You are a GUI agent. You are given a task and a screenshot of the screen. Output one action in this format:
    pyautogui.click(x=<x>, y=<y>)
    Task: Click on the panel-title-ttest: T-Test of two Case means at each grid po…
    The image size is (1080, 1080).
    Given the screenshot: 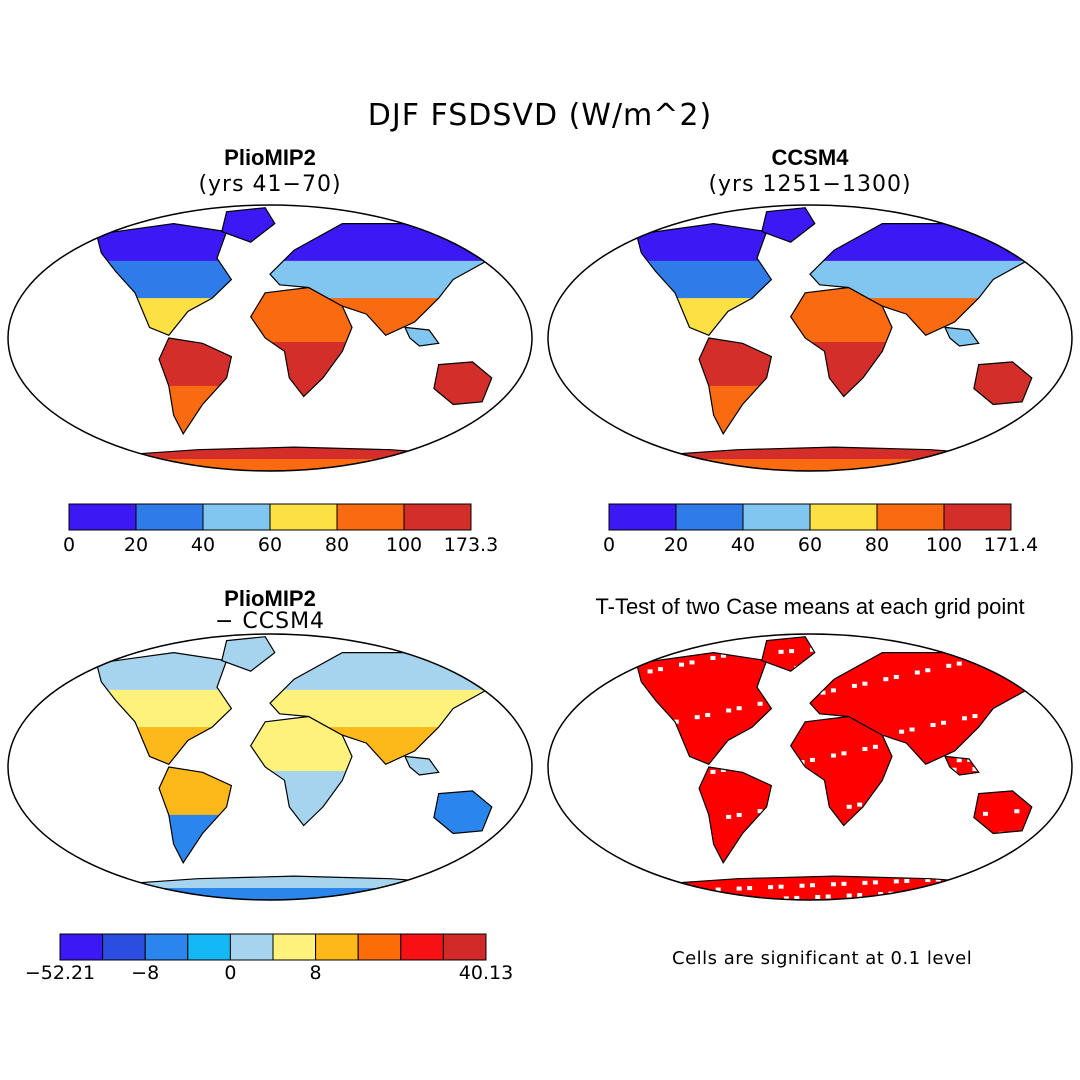 What is the action you would take?
    pyautogui.click(x=810, y=606)
    